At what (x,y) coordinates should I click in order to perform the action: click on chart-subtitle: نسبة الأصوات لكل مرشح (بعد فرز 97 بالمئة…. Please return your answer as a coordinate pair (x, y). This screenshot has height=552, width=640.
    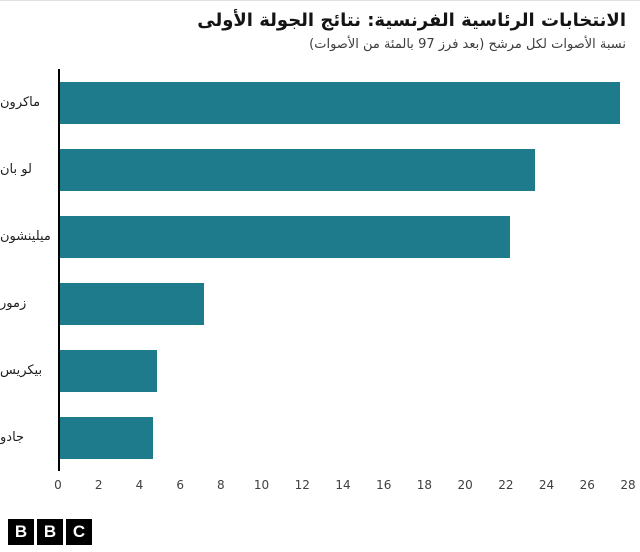
    Looking at the image, I should click on (467, 44).